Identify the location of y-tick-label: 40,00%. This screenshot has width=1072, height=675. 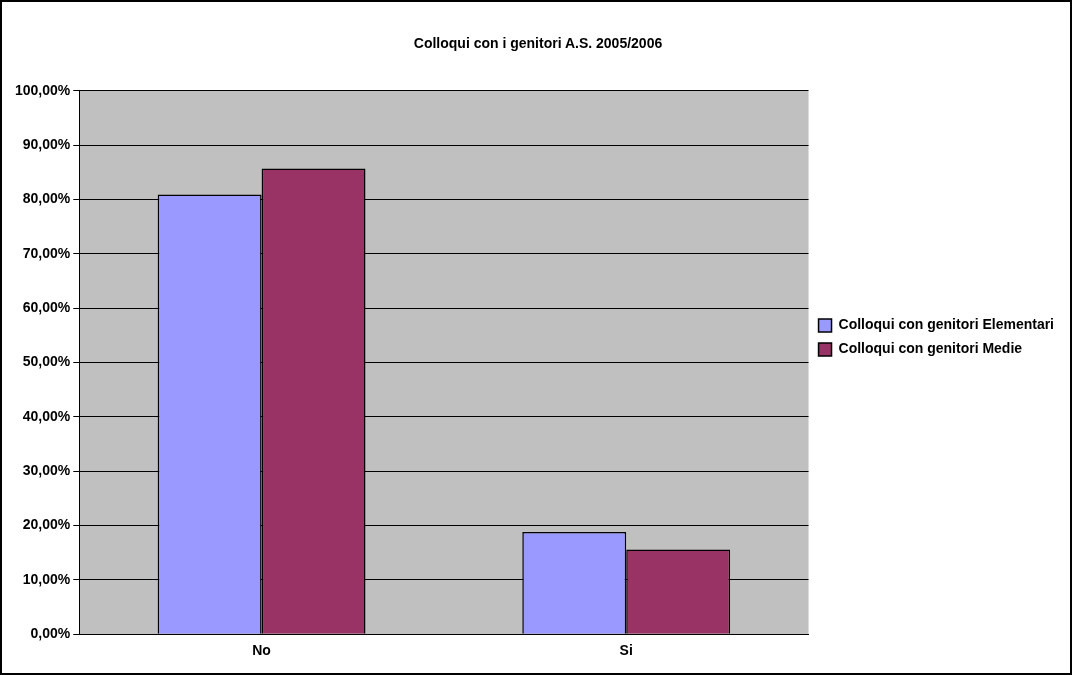
(46, 415).